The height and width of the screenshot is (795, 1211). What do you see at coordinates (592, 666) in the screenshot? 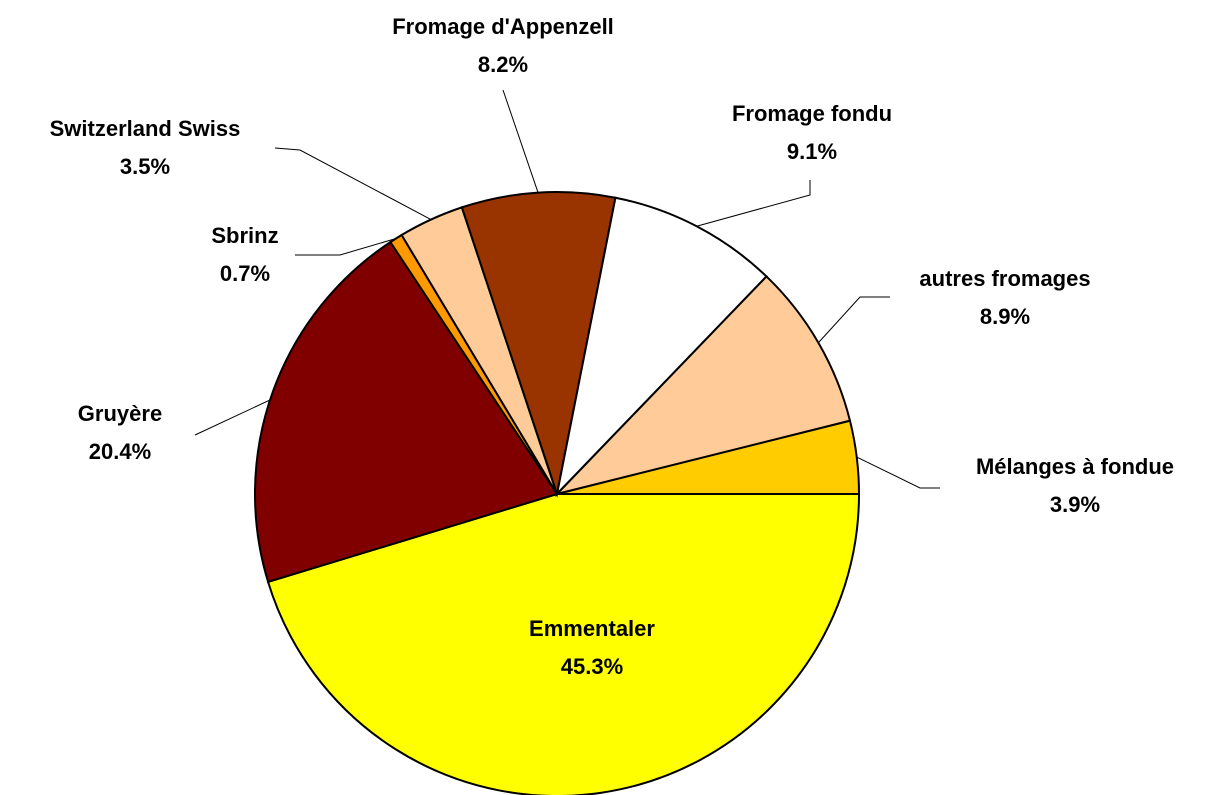
I see `slice-value-label: 45.3%` at bounding box center [592, 666].